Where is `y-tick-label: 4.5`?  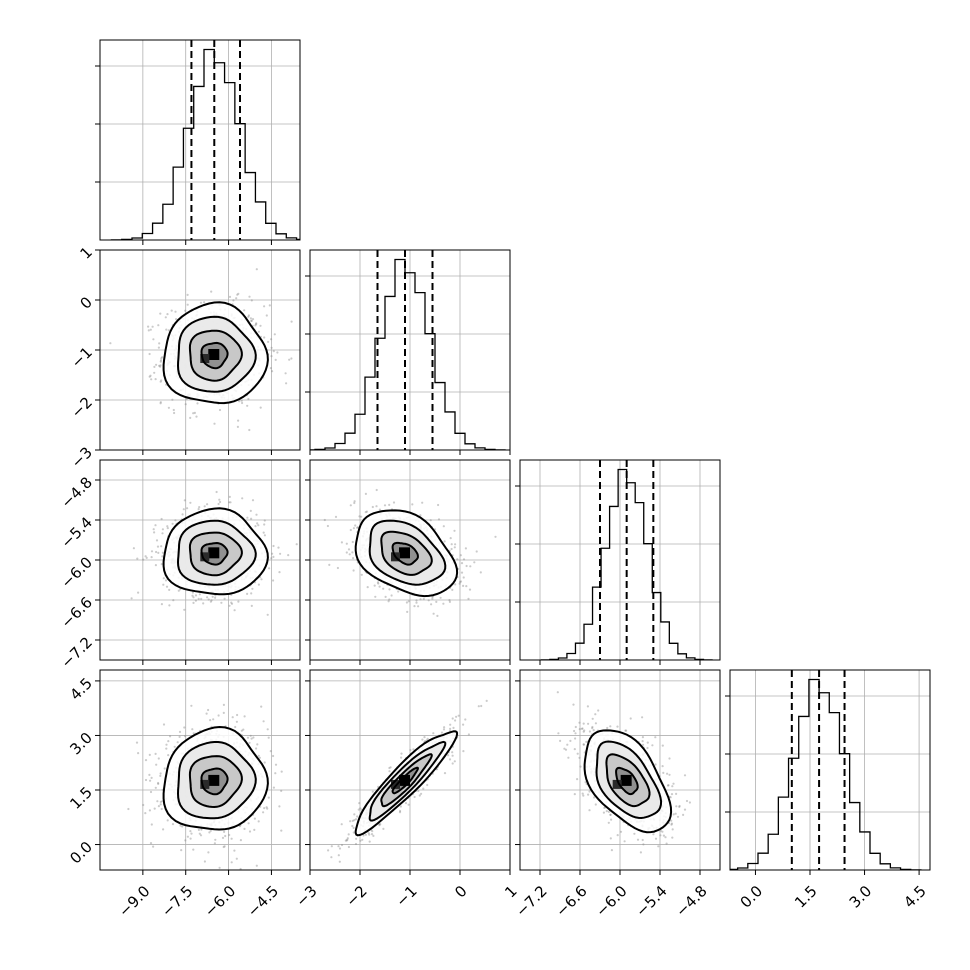
y-tick-label: 4.5 is located at coordinates (81, 689).